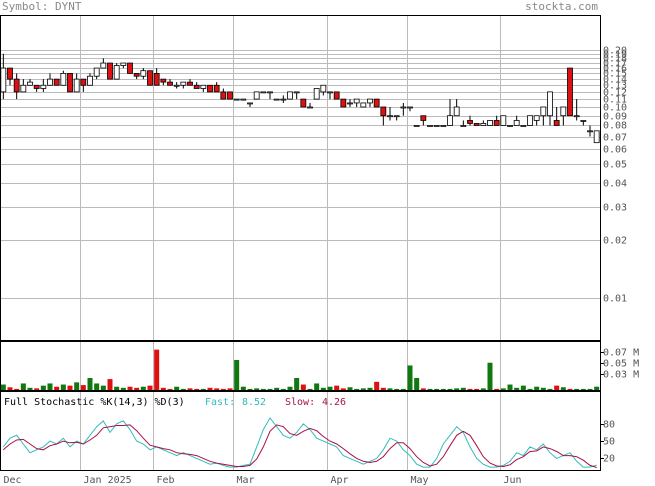 This screenshot has width=655, height=486. I want to click on y-tick-label: 0.11, so click(615, 100).